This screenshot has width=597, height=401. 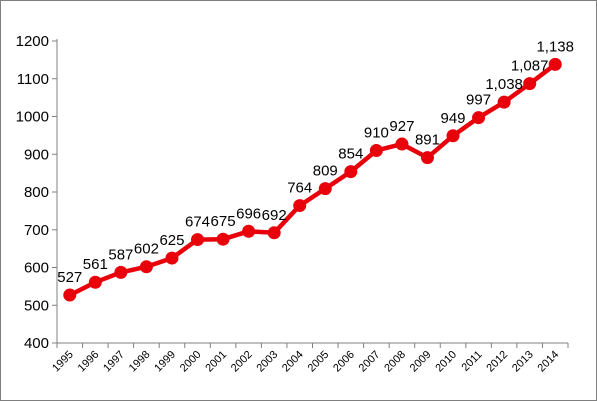 What do you see at coordinates (69, 277) in the screenshot?
I see `data-label: 527` at bounding box center [69, 277].